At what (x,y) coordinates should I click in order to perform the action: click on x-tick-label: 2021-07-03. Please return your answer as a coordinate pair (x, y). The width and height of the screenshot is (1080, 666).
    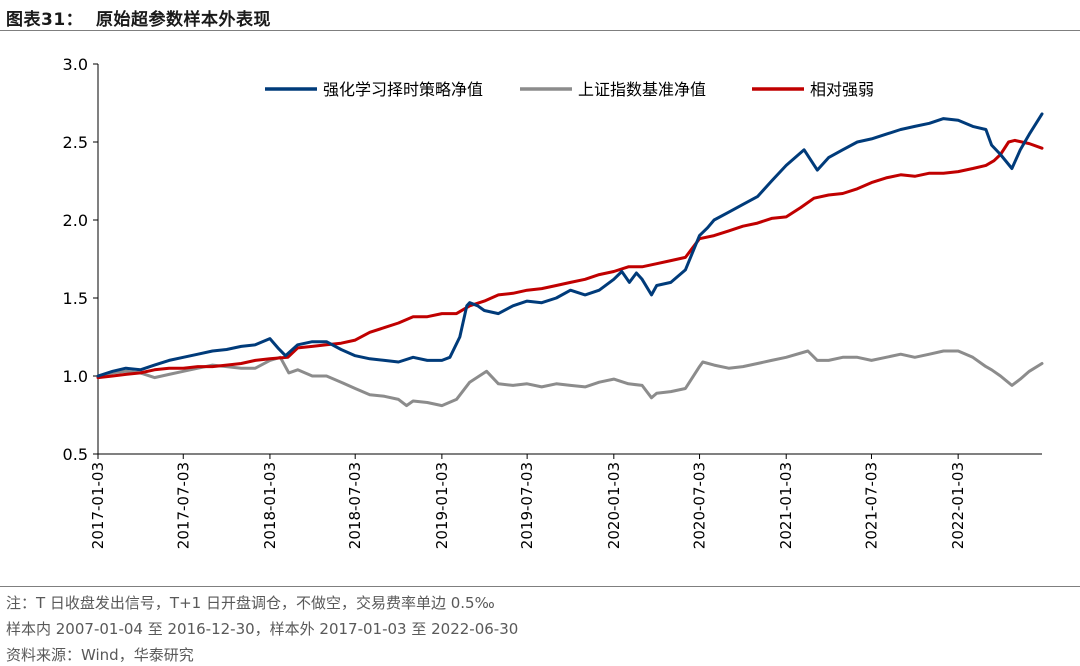
    Looking at the image, I should click on (871, 505).